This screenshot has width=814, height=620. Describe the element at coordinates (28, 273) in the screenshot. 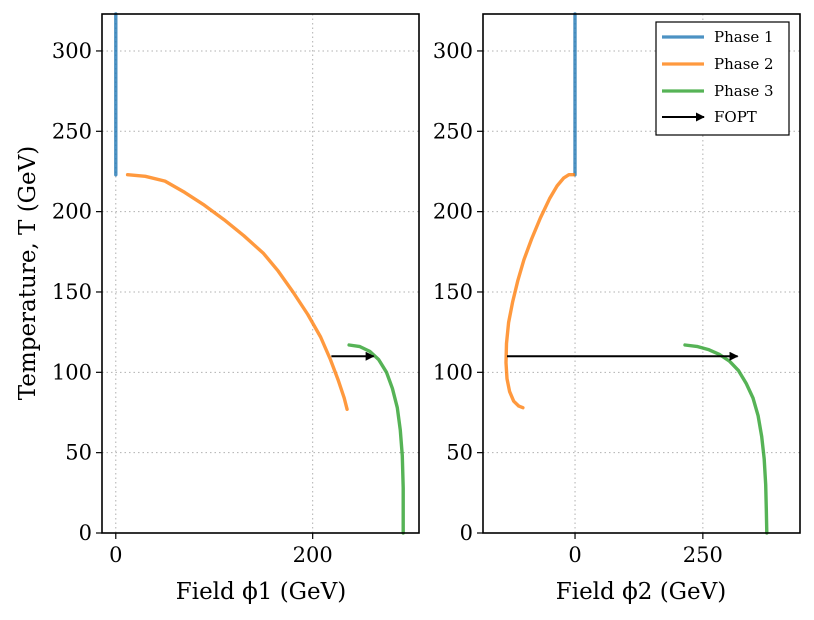

I see `left-y-axis-label: Temperature, T (GeV)` at that location.